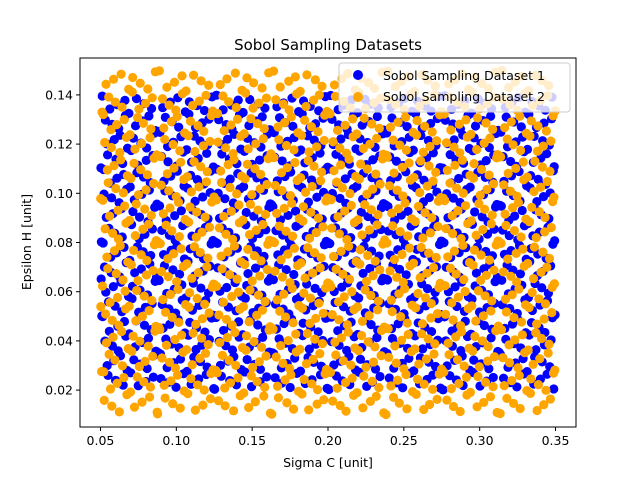 This screenshot has width=640, height=480. Describe the element at coordinates (176, 440) in the screenshot. I see `x-tick-label: 0.10` at that location.